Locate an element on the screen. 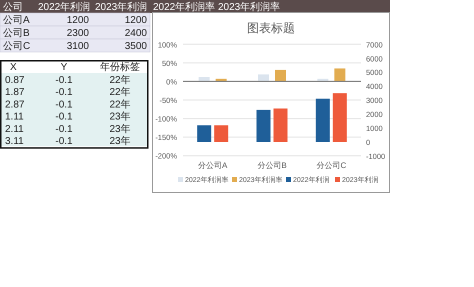 The width and height of the screenshot is (474, 287). chart-title: 图表标题 is located at coordinates (271, 28).